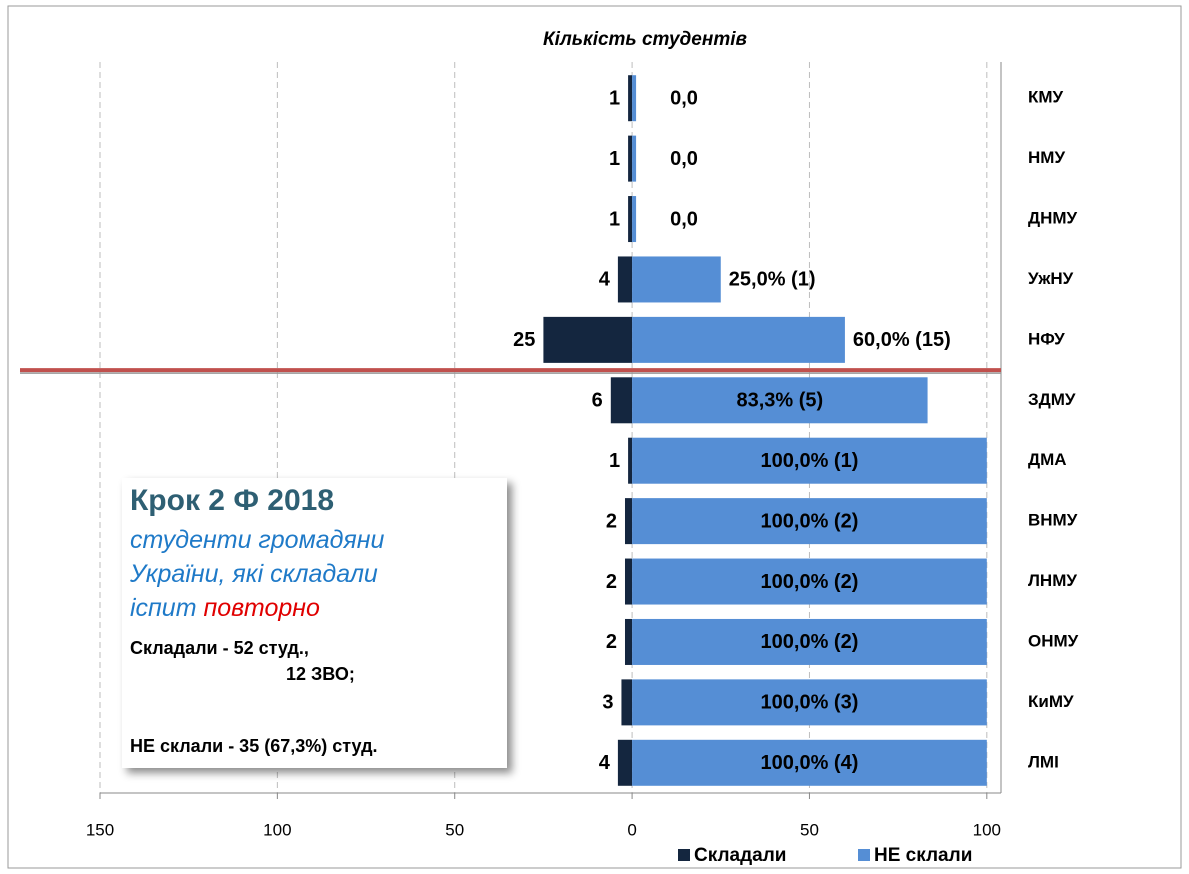 Image resolution: width=1189 pixels, height=874 pixels. Describe the element at coordinates (740, 855) in the screenshot. I see `legend-label: Складали` at that location.